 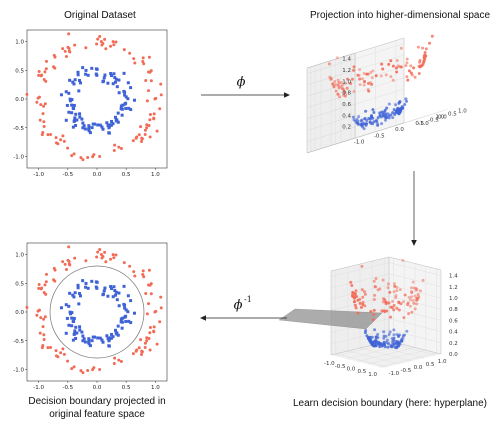 I want to click on x-tick-label: 0.5, so click(x=126, y=175).